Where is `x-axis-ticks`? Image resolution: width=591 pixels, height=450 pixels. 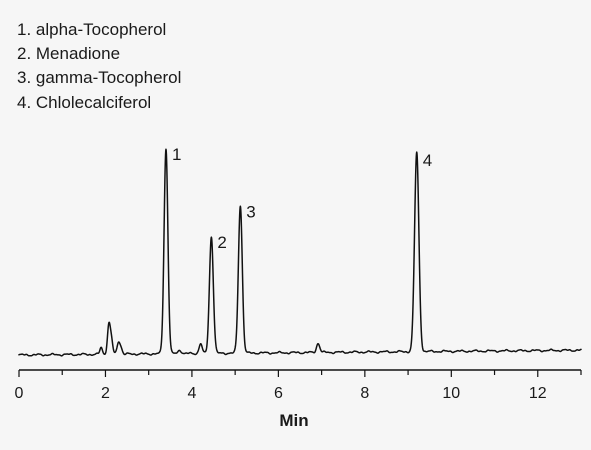 x-axis-ticks is located at coordinates (300, 373).